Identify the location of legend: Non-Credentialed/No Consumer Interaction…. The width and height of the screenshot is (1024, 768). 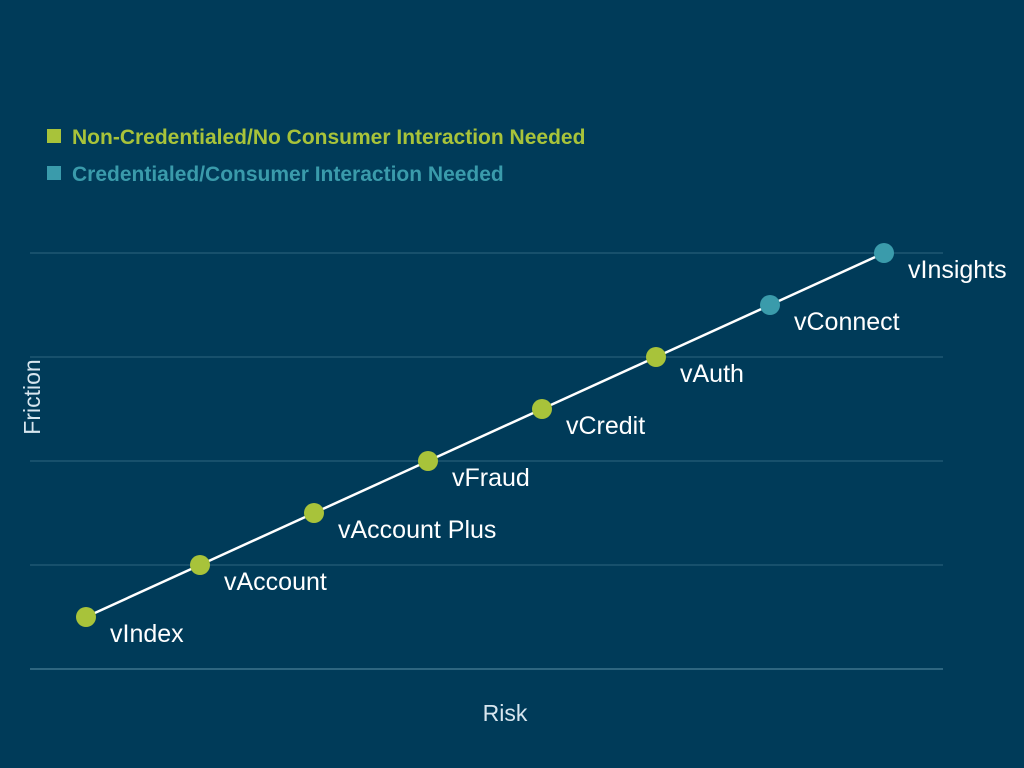
(316, 156).